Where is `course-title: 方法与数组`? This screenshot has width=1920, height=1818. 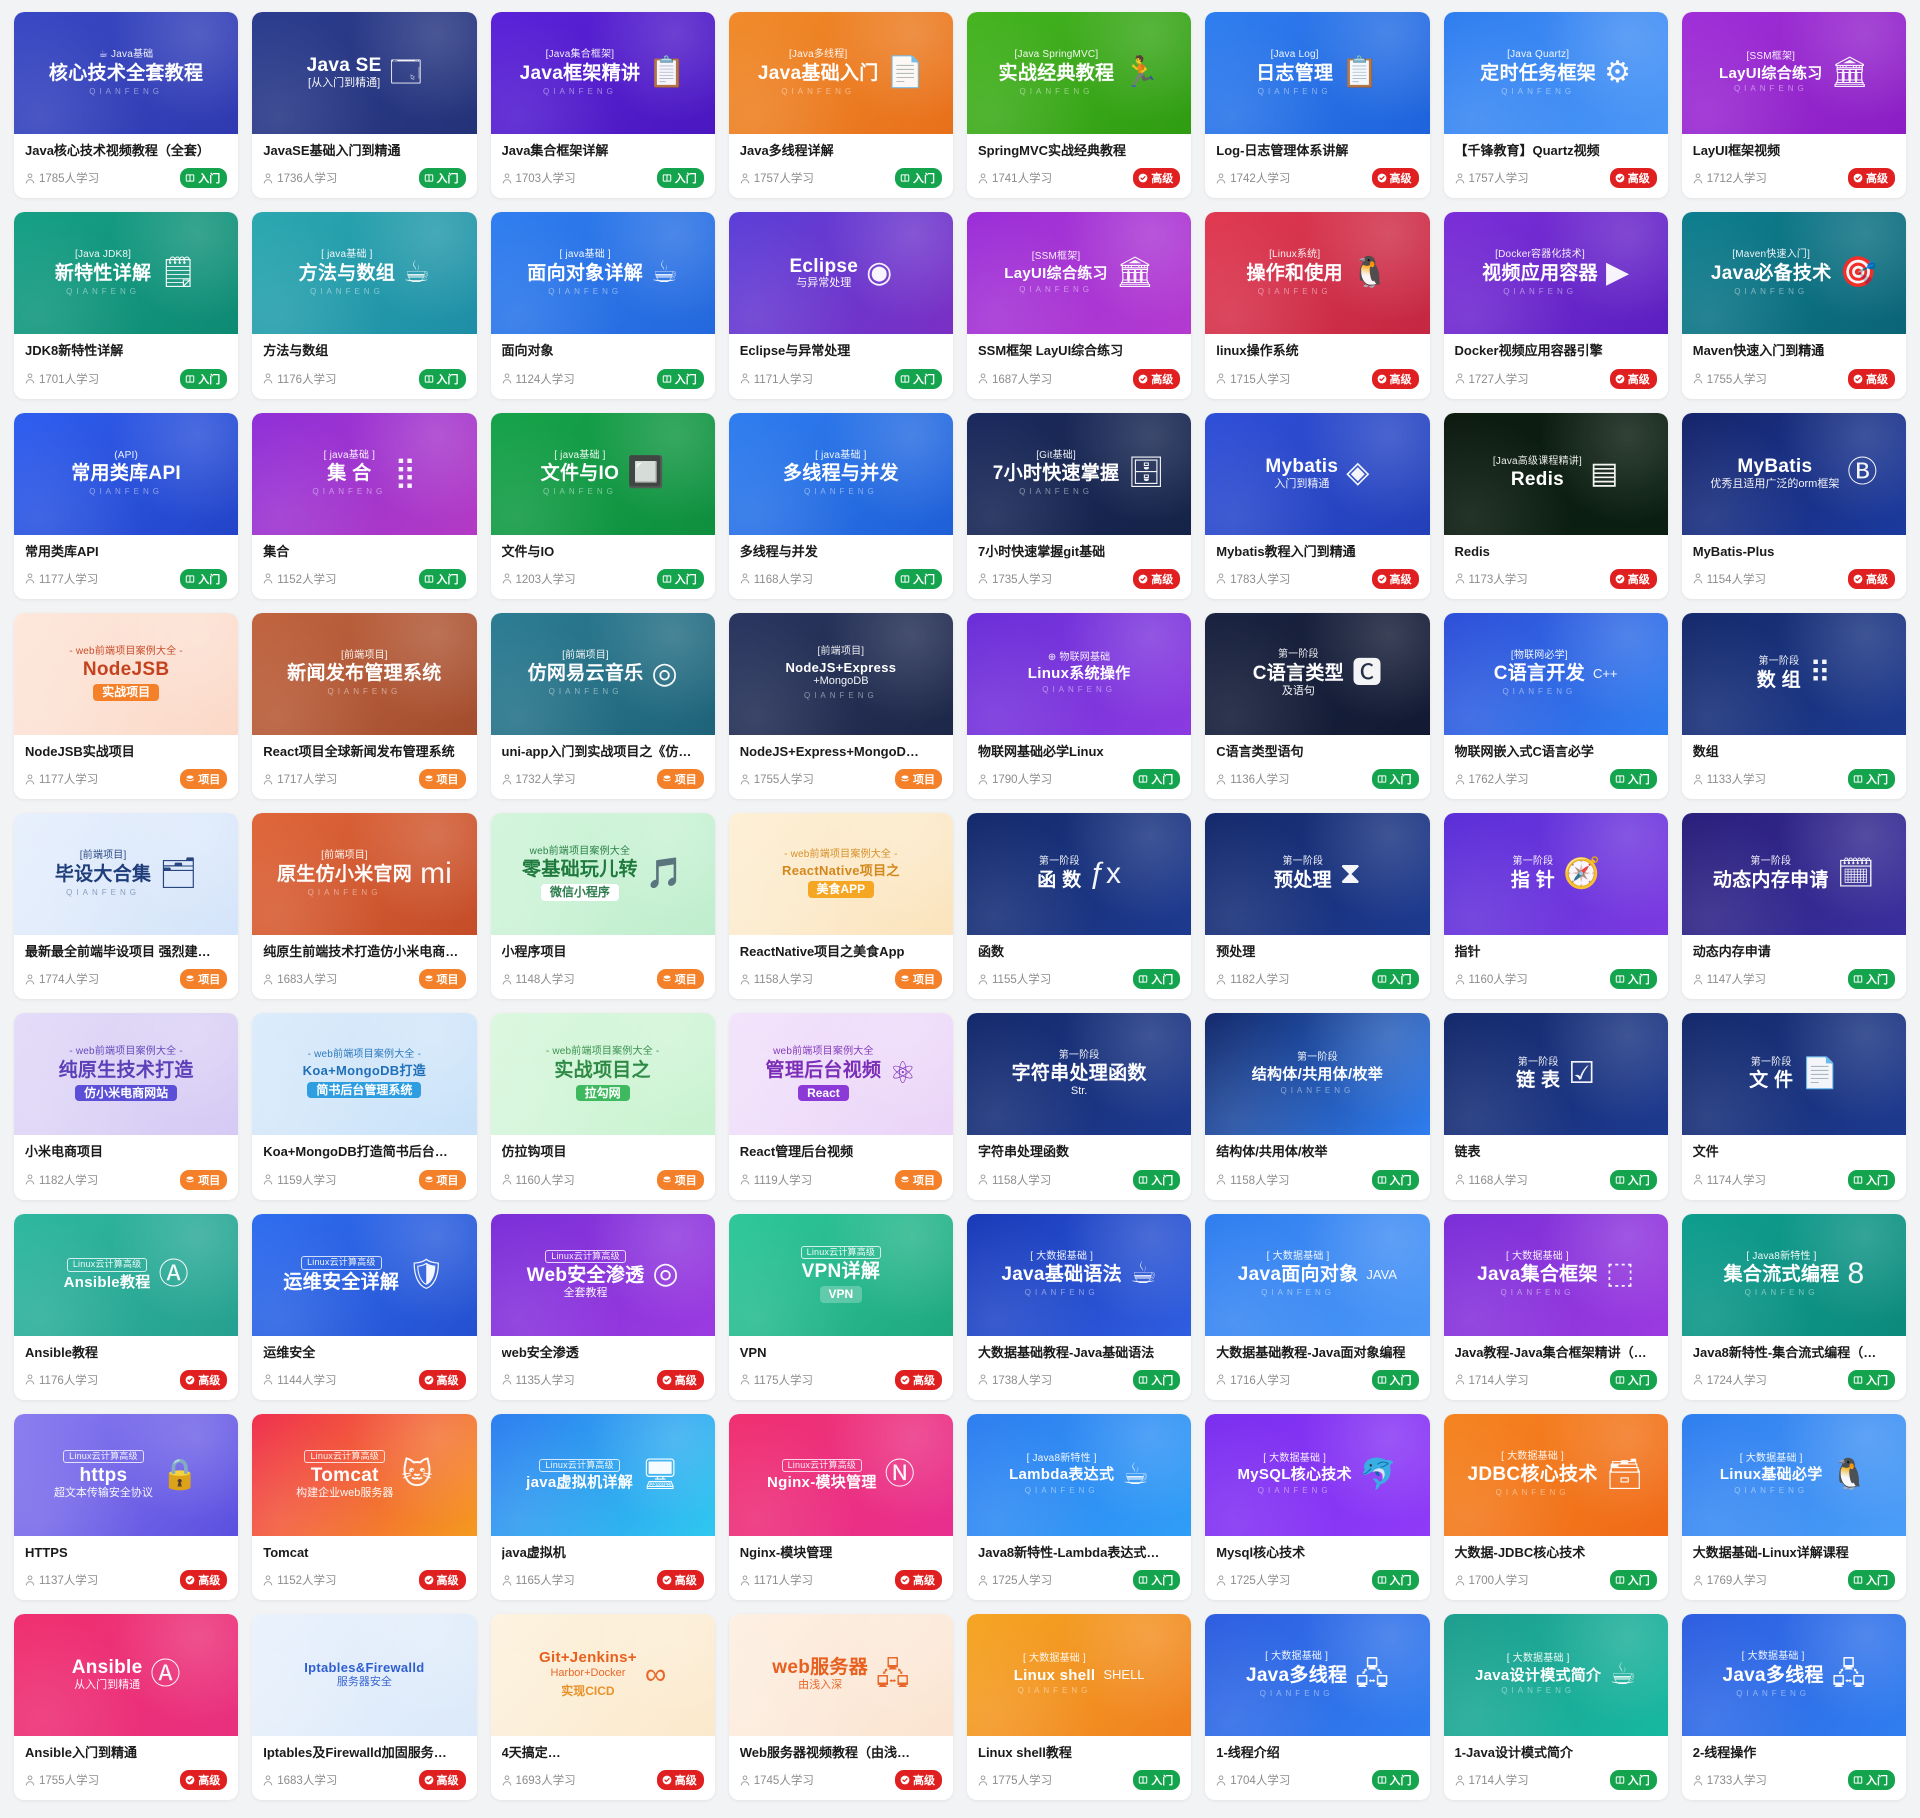
course-title: 方法与数组 is located at coordinates (296, 351).